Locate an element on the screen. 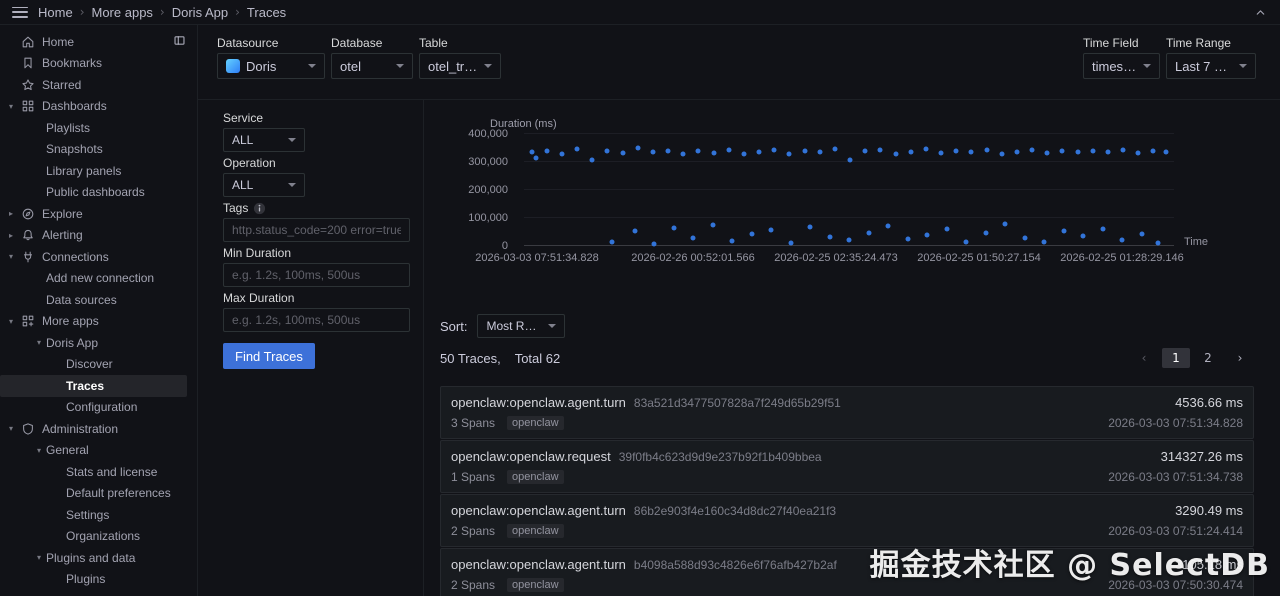  sidebar-item-more-apps: ▾ More apps is located at coordinates (98, 322).